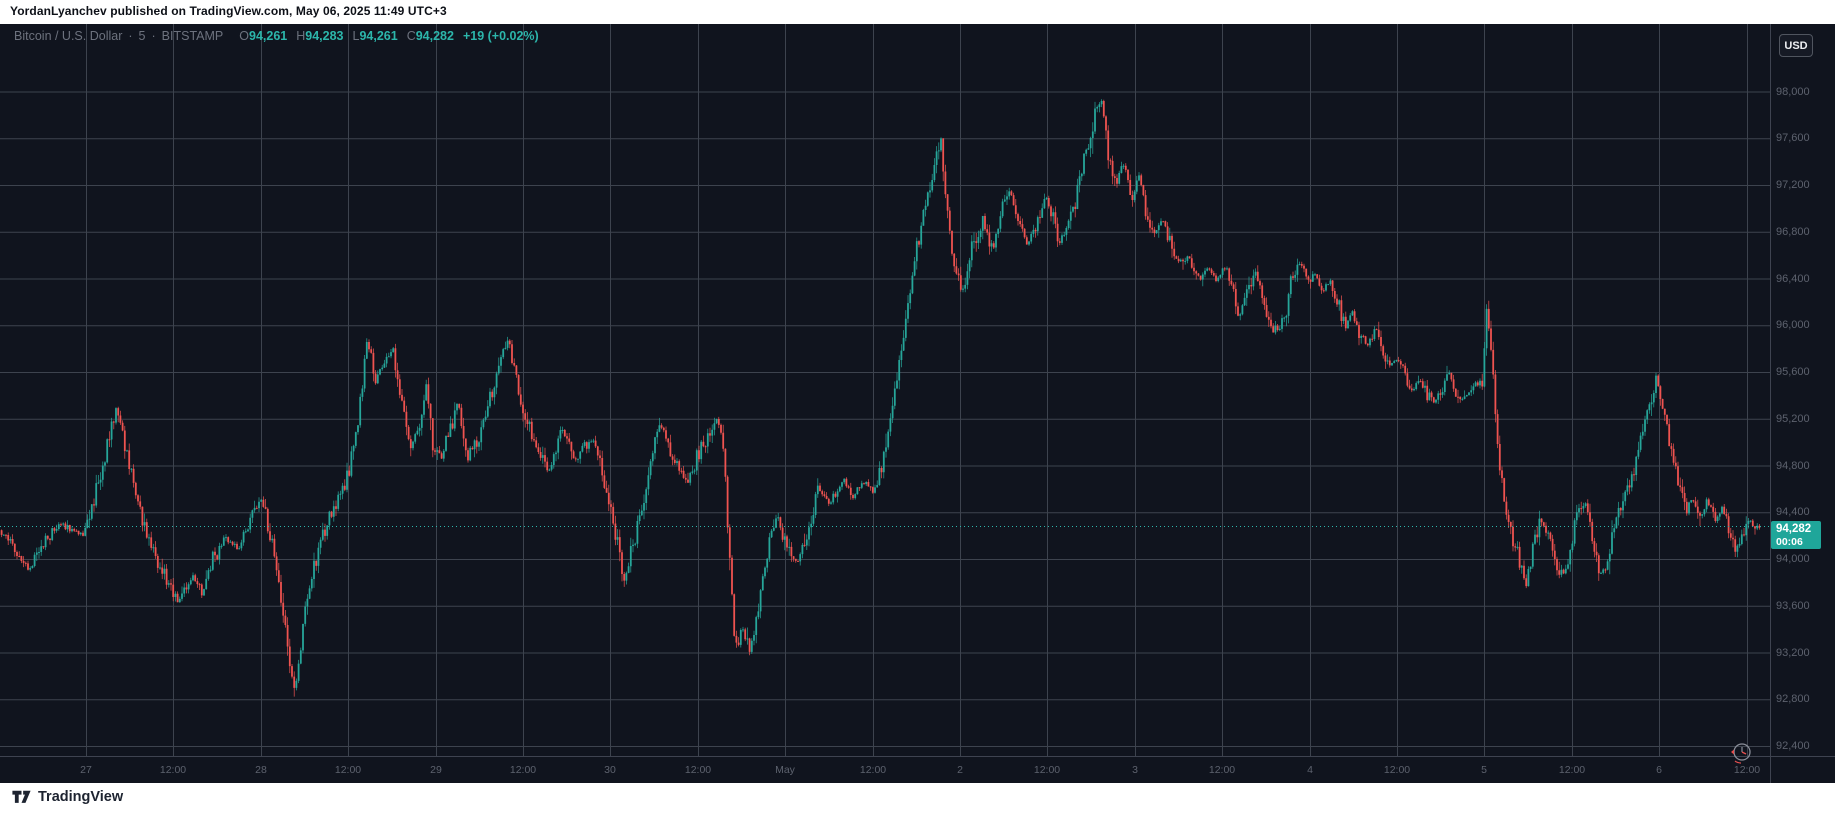 The height and width of the screenshot is (819, 1835). I want to click on price-tick-label: 93,600, so click(1793, 605).